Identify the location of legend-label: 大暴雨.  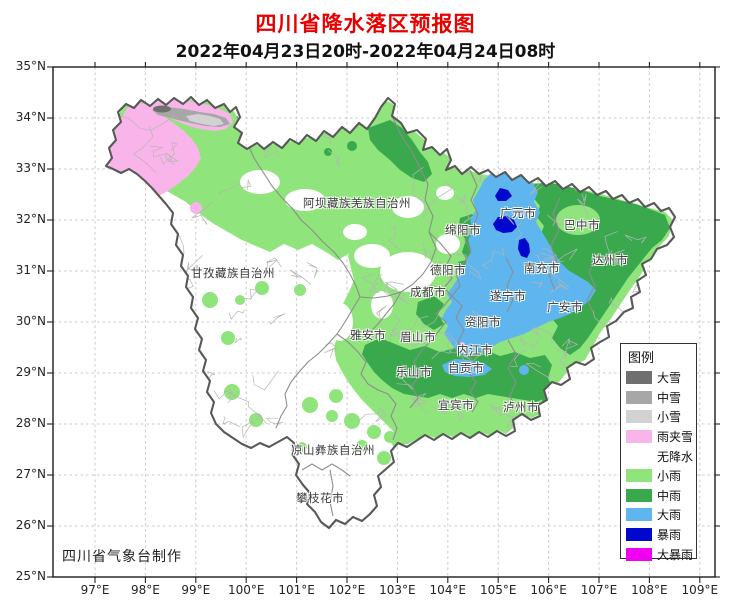
(675, 554).